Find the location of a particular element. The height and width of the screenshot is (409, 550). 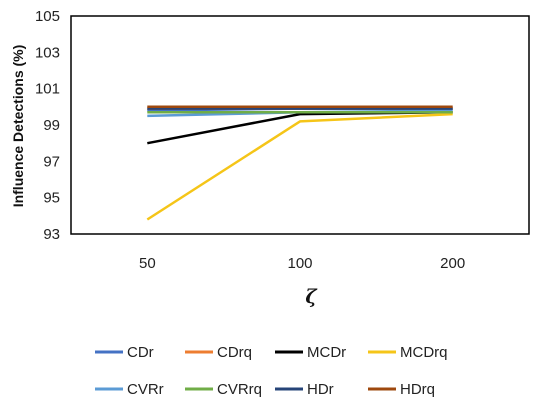

y-tick-label: 103 is located at coordinates (47, 52).